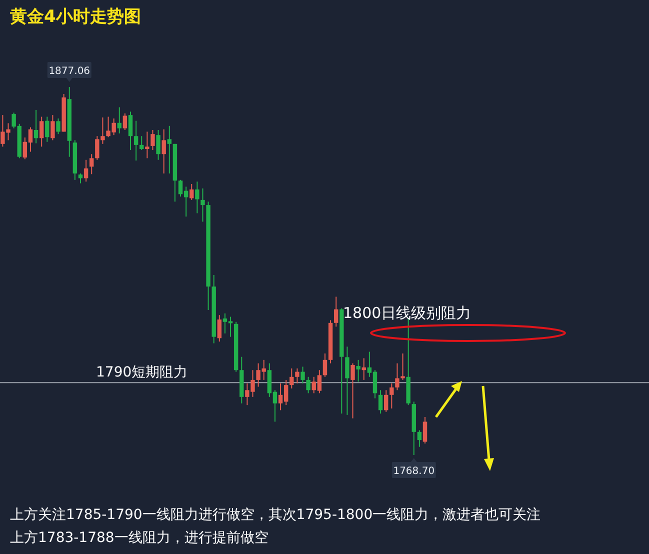 Image resolution: width=649 pixels, height=554 pixels. I want to click on annotation: 1877.06, so click(69, 71).